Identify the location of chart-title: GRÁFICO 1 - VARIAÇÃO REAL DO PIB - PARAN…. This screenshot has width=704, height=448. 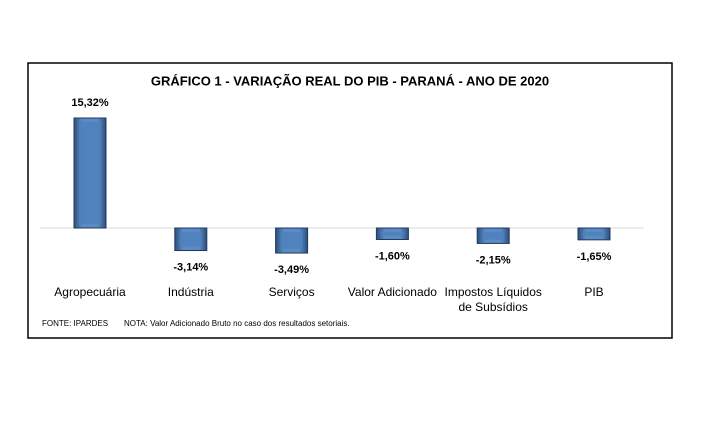
(350, 80).